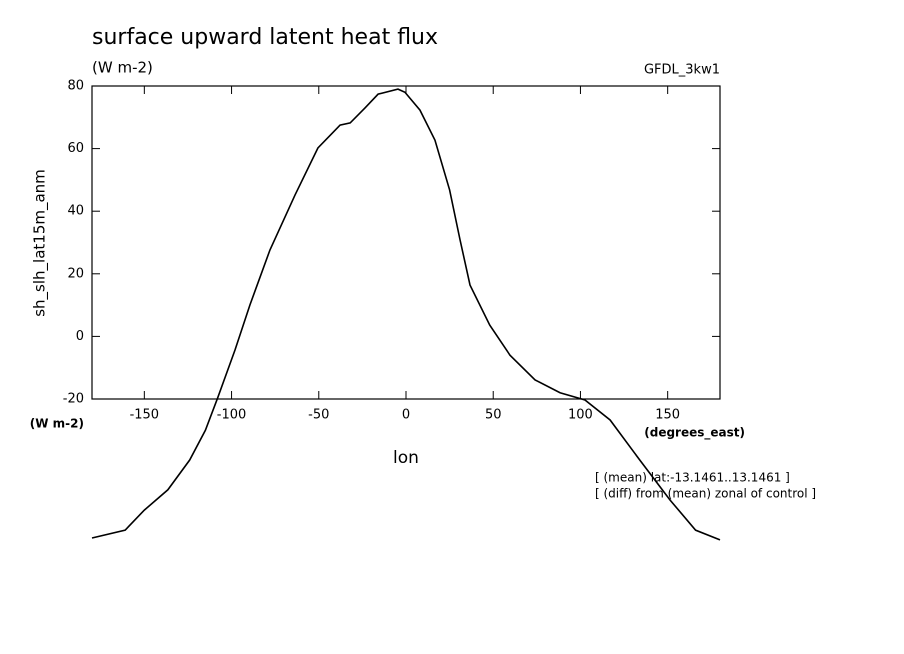 The image size is (904, 654). Describe the element at coordinates (75, 148) in the screenshot. I see `y-tick-label: 60` at that location.